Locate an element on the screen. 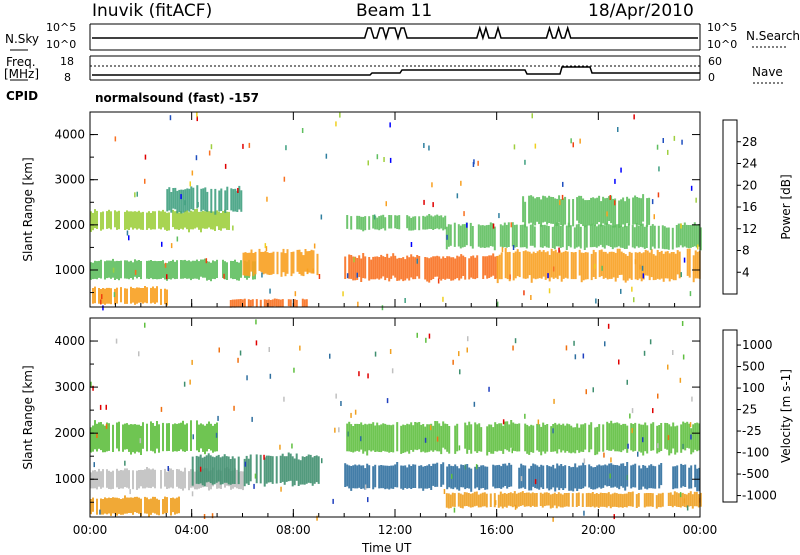  freq-tick-bottom: 8 is located at coordinates (67, 77).